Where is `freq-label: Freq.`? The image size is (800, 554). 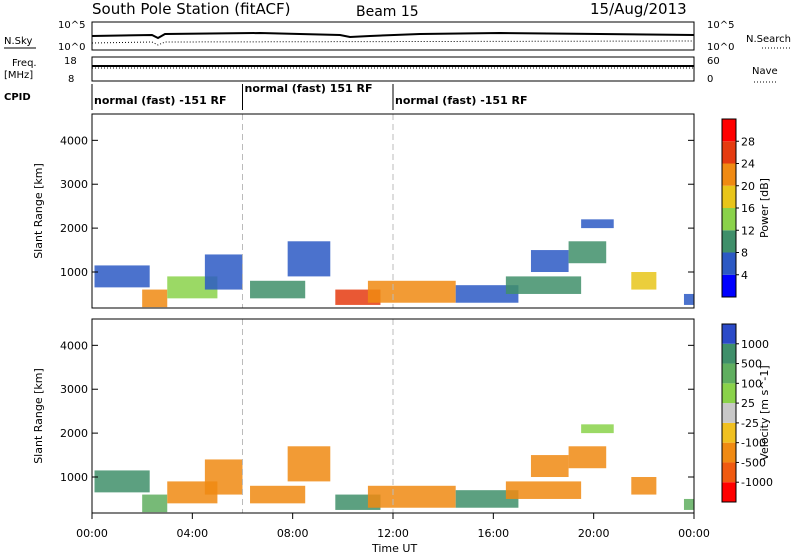 freq-label: Freq. is located at coordinates (24, 63).